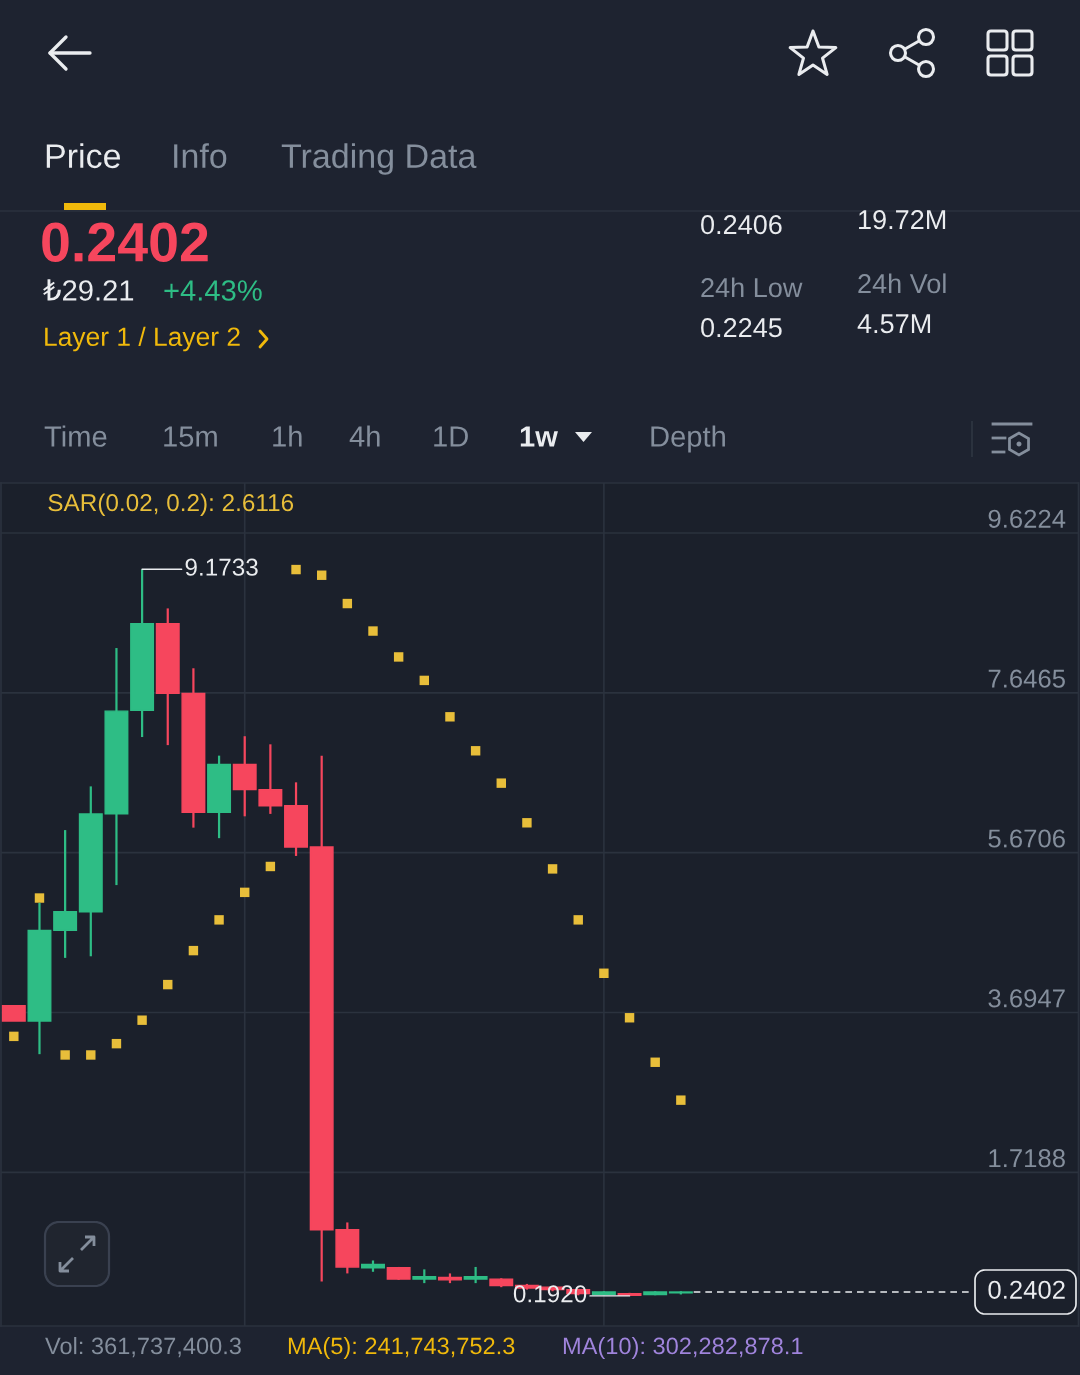 The height and width of the screenshot is (1375, 1080). Describe the element at coordinates (221, 567) in the screenshot. I see `annotation: 9.1733` at that location.